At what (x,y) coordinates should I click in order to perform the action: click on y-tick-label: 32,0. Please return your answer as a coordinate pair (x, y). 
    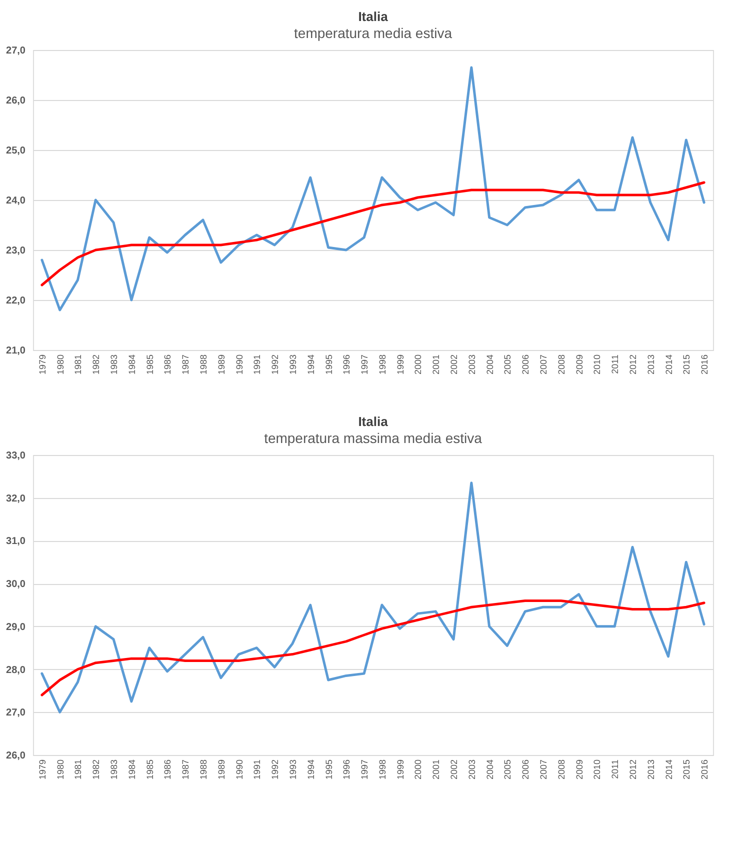
    Looking at the image, I should click on (16, 498).